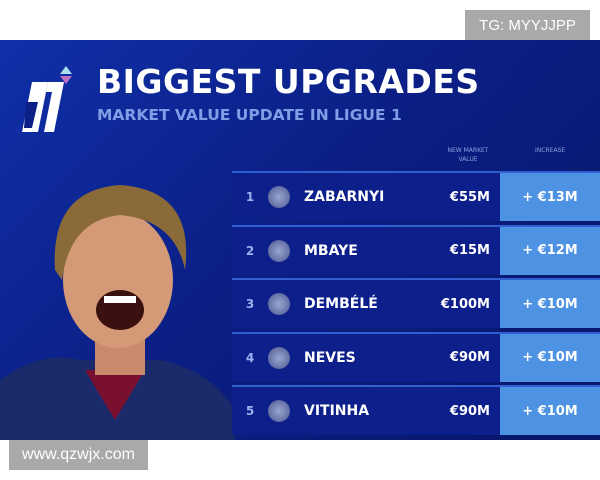  I want to click on player-name: VITINHA, so click(337, 411).